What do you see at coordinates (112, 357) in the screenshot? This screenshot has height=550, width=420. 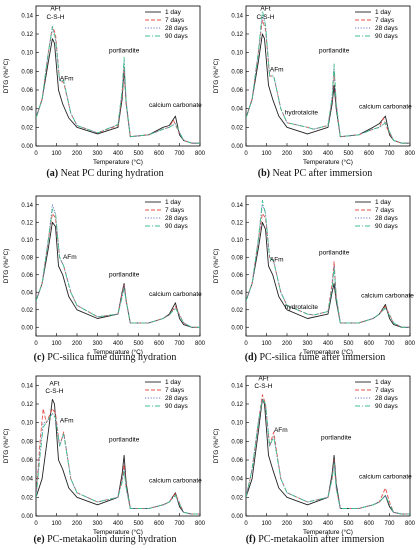 I see `caption-text: PC-silica fume during hydration` at bounding box center [112, 357].